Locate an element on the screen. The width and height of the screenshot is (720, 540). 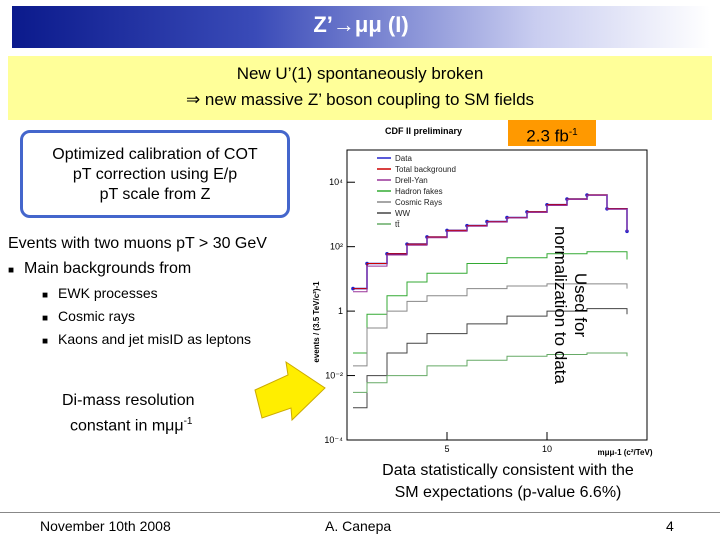
background-item: ■ EWK processes is located at coordinates (100, 293).